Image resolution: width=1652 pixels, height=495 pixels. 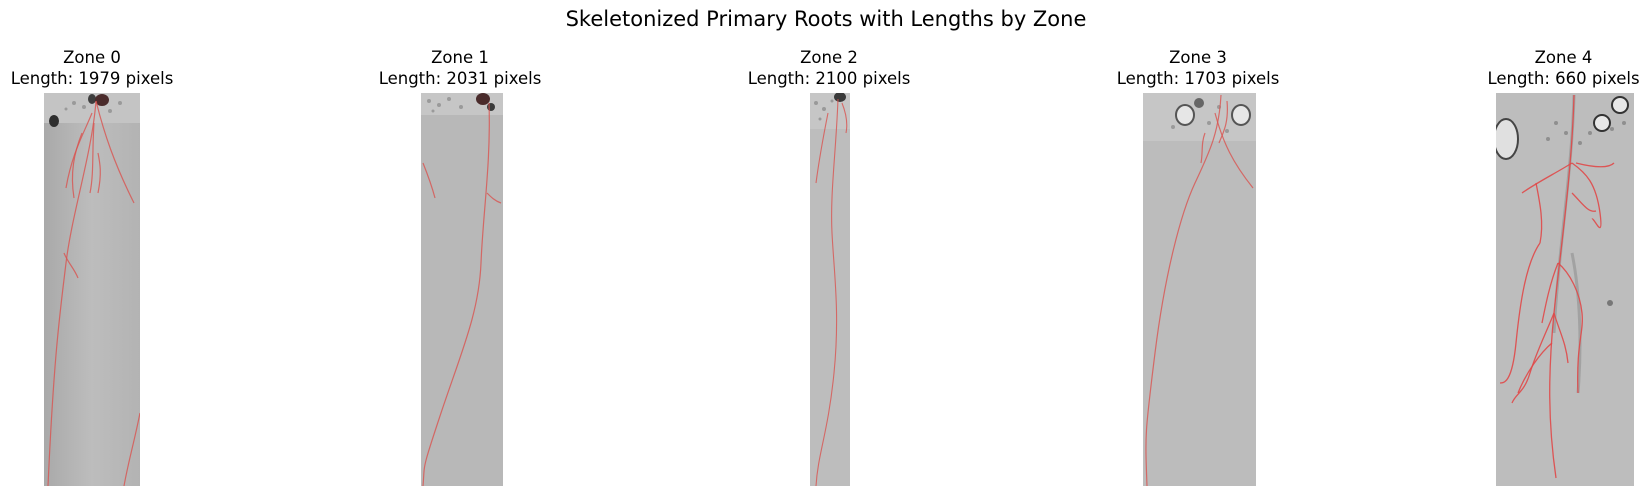 I want to click on zone-label: Zone 3, so click(x=1198, y=57).